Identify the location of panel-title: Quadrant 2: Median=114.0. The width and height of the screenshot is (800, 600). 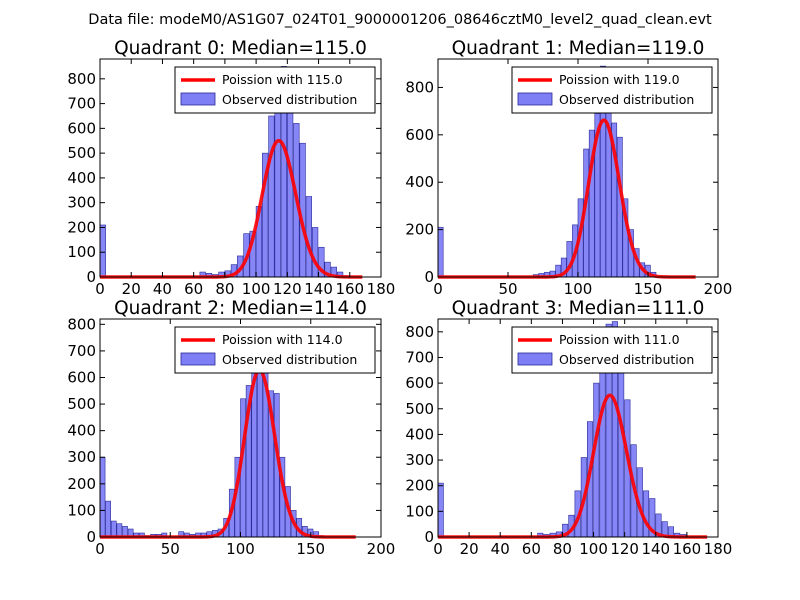
(240, 308).